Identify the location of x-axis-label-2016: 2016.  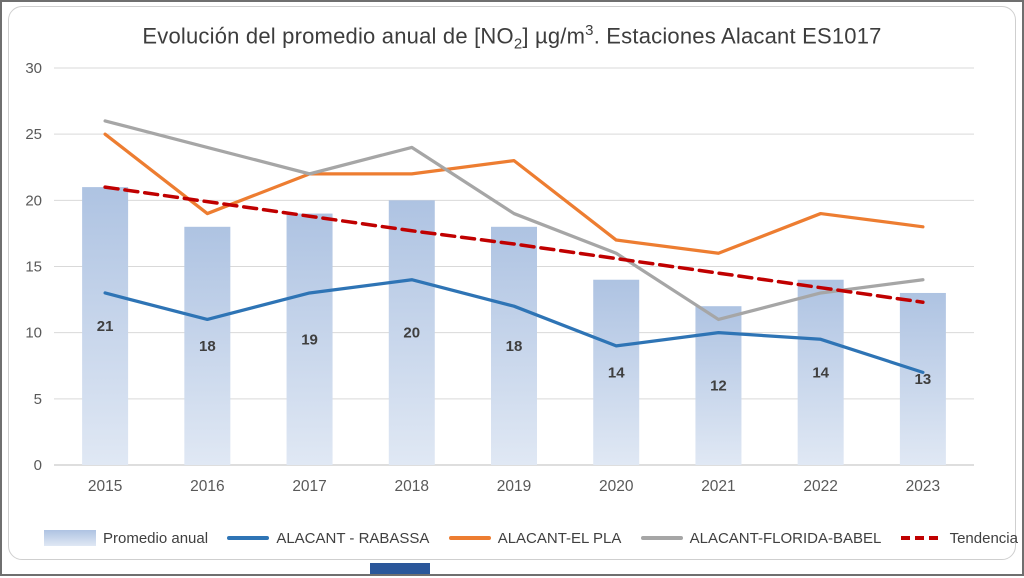
(207, 486).